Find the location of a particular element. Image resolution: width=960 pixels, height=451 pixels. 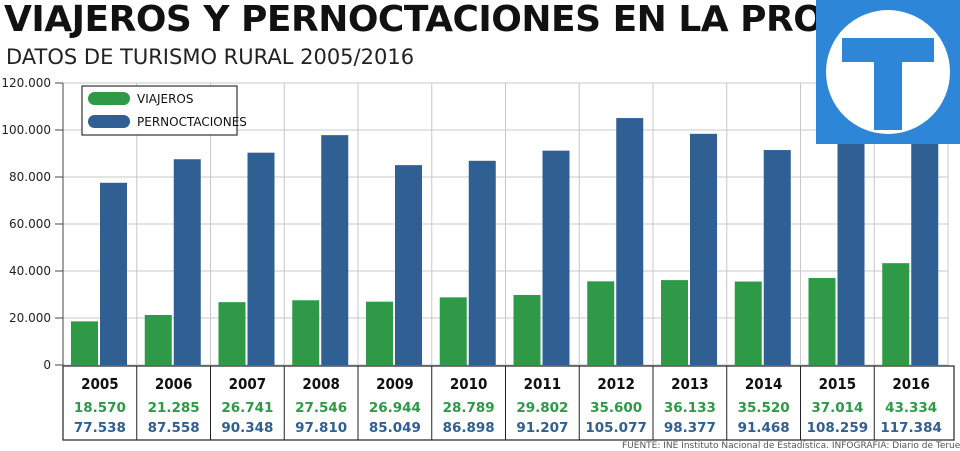

x-tick-label: 2006 is located at coordinates (174, 384).